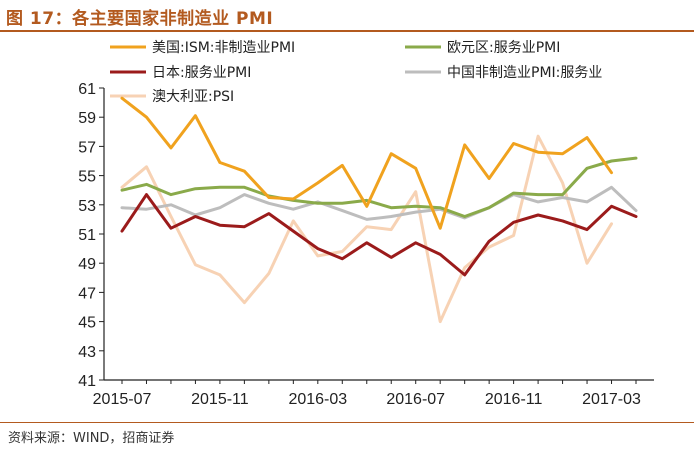 This screenshot has width=694, height=451. I want to click on y-tick-label: 55, so click(87, 177).